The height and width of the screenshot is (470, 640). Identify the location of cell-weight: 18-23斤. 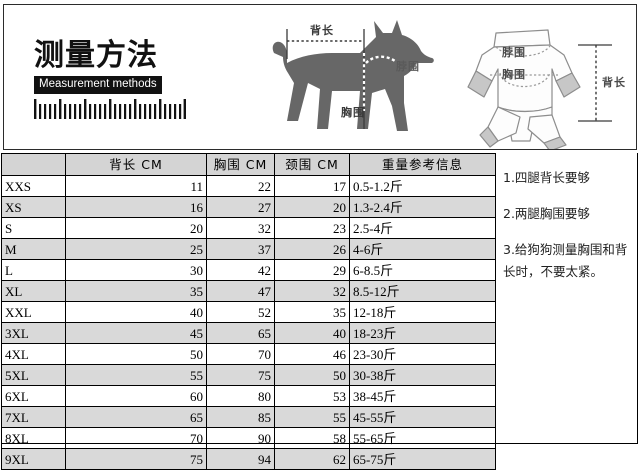
(422, 333).